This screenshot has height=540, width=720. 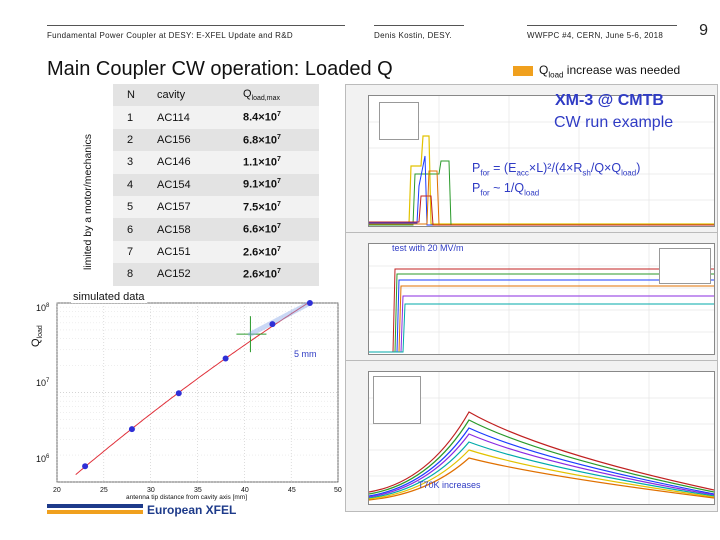 I want to click on row-cavity: AC157, so click(x=174, y=207).